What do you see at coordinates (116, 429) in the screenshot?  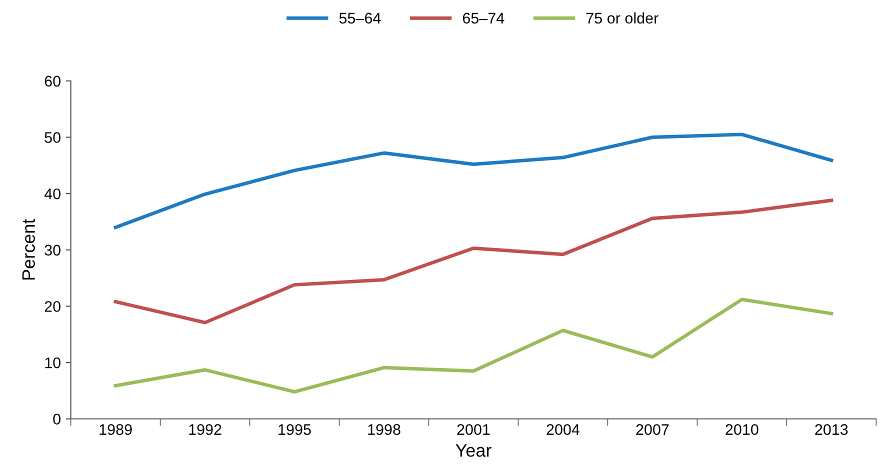 I see `x-tick-label: 1989` at bounding box center [116, 429].